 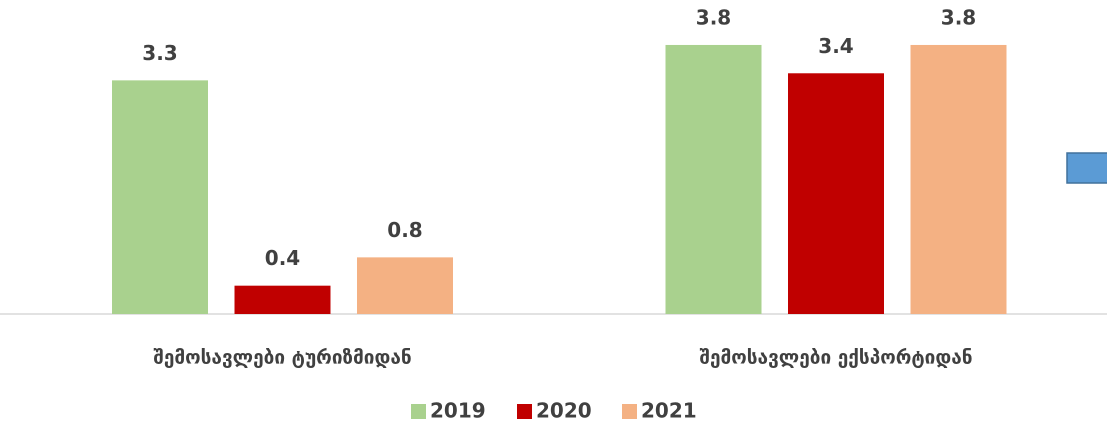 What do you see at coordinates (835, 46) in the screenshot?
I see `data-label: 3.4` at bounding box center [835, 46].